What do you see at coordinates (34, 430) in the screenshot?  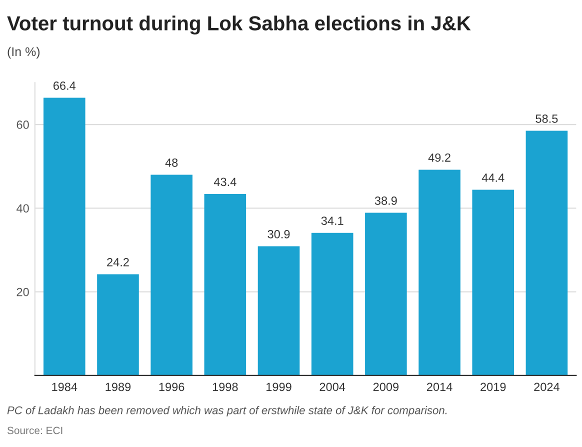 I see `source-note: Source: ECI` at bounding box center [34, 430].